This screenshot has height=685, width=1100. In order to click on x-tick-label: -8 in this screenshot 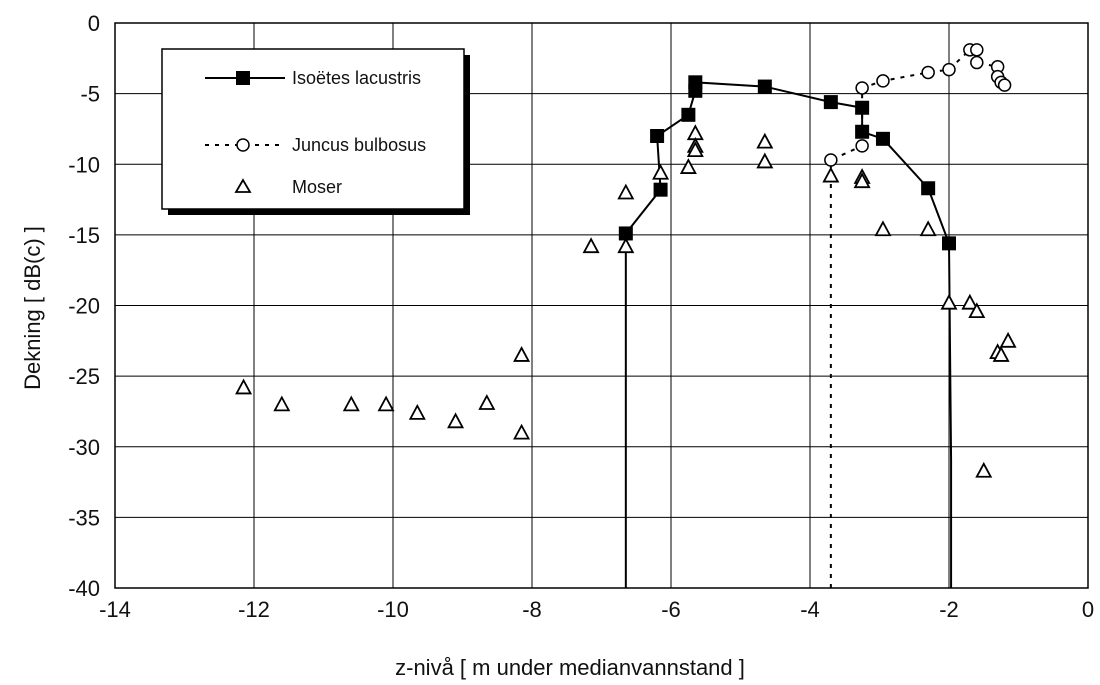, I will do `click(532, 609)`.